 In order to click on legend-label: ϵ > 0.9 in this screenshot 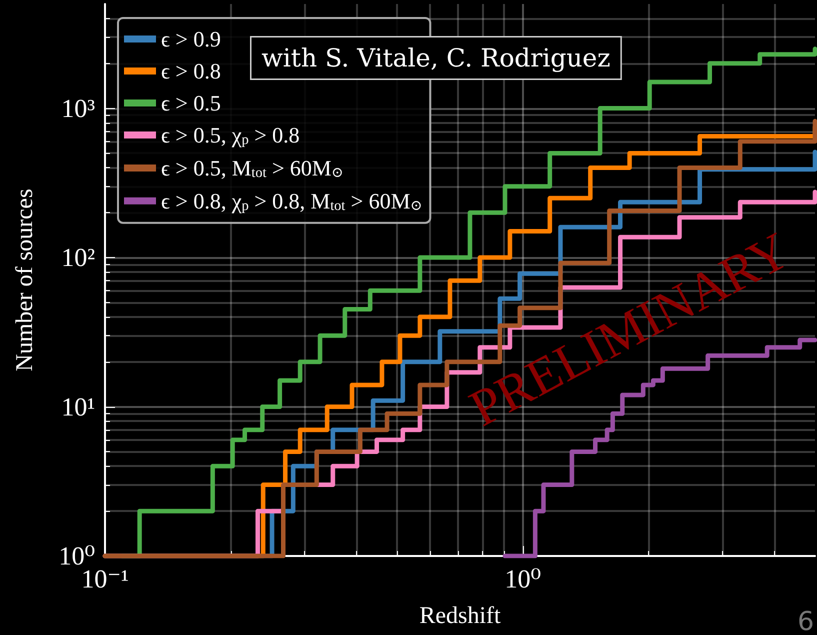, I will do `click(191, 39)`.